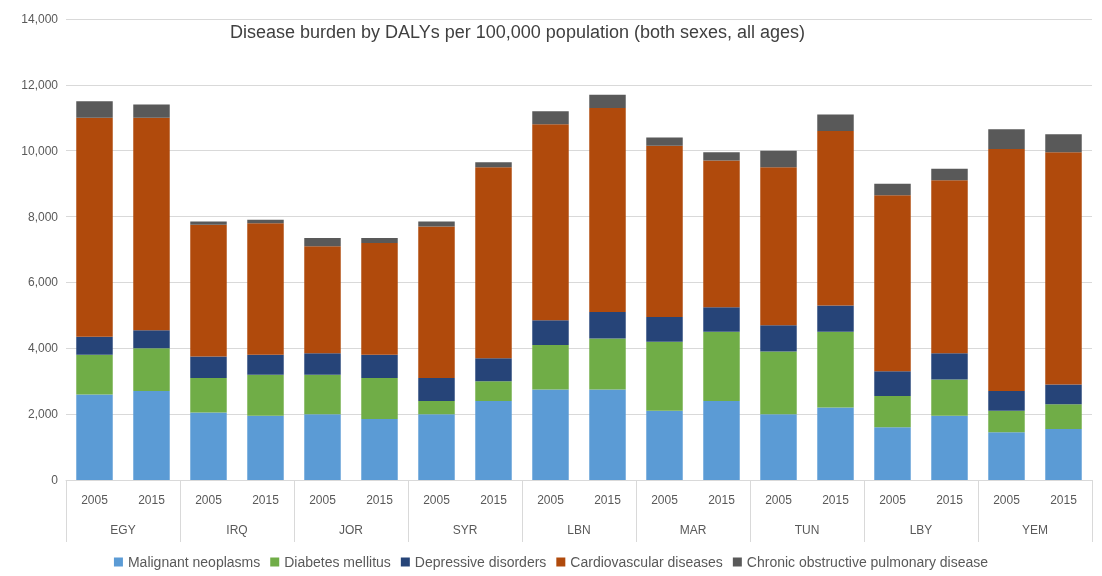 The height and width of the screenshot is (576, 1102). What do you see at coordinates (40, 150) in the screenshot?
I see `y-tick-label: 10,000` at bounding box center [40, 150].